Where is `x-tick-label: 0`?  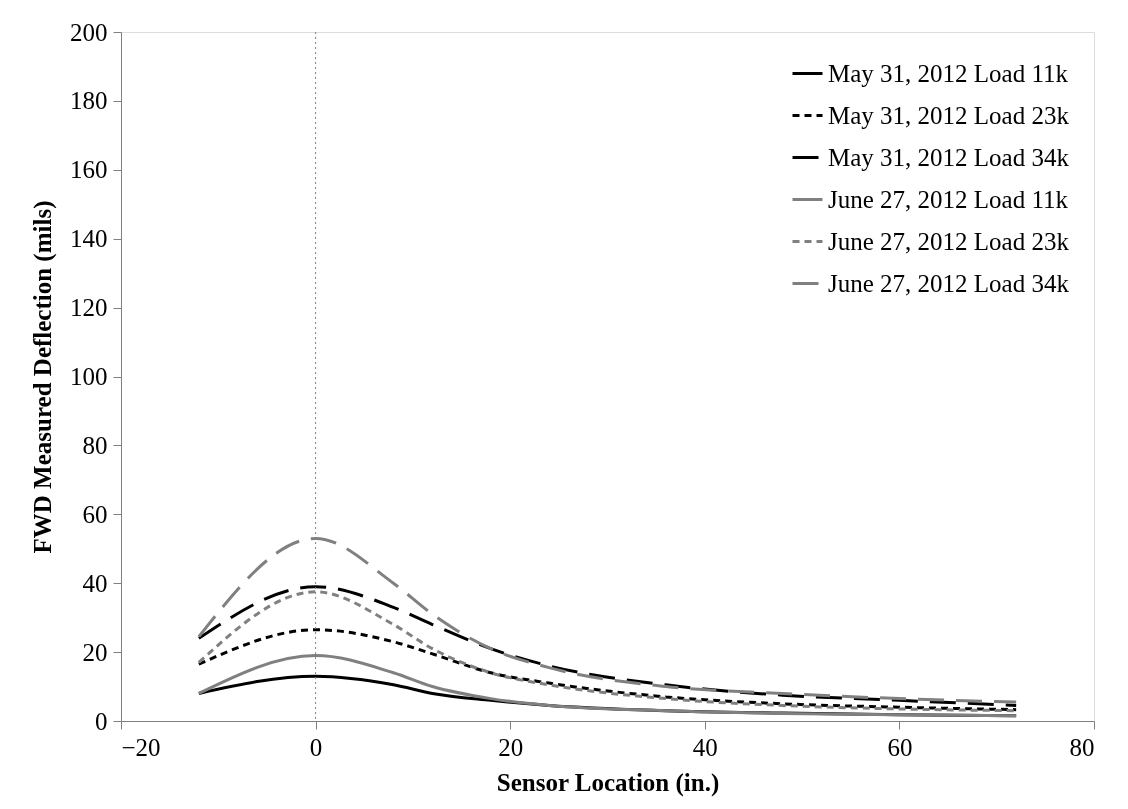
x-tick-label: 0 is located at coordinates (316, 747).